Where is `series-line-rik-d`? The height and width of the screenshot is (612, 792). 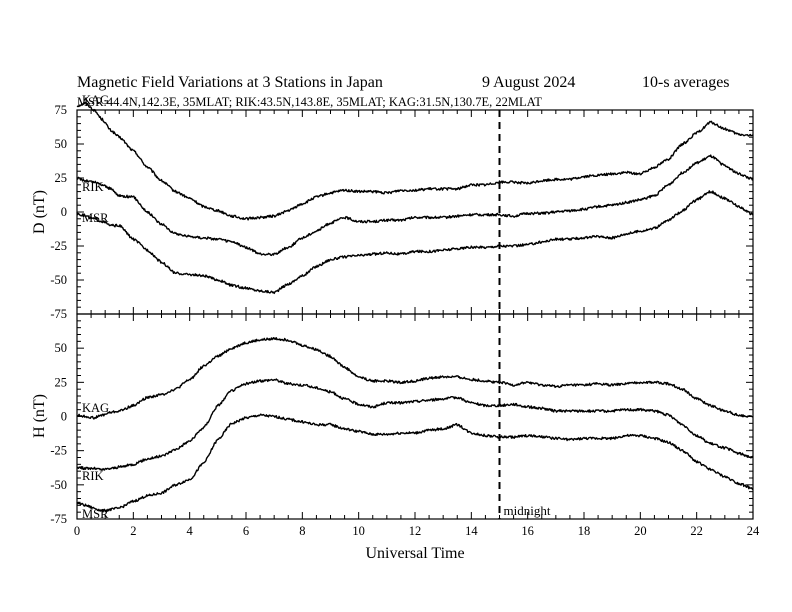
series-line-rik-d is located at coordinates (415, 205).